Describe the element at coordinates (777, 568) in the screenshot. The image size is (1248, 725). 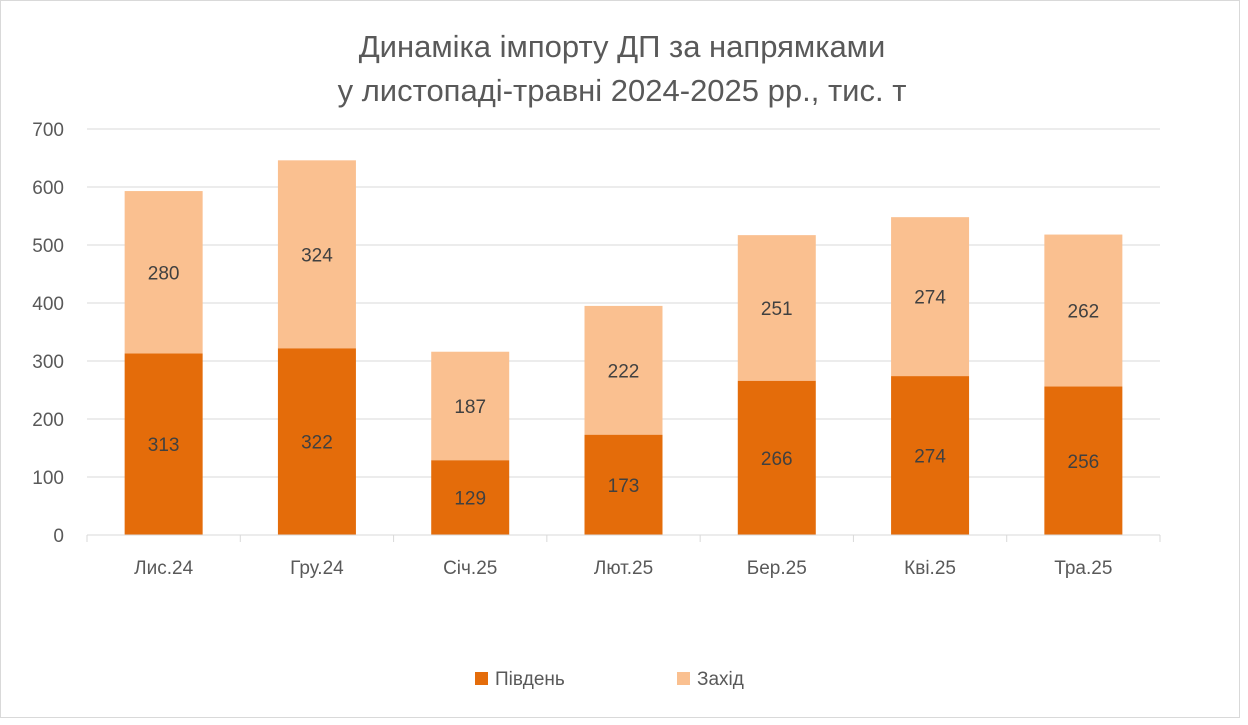
I see `x-tick-label: Бер.25` at that location.